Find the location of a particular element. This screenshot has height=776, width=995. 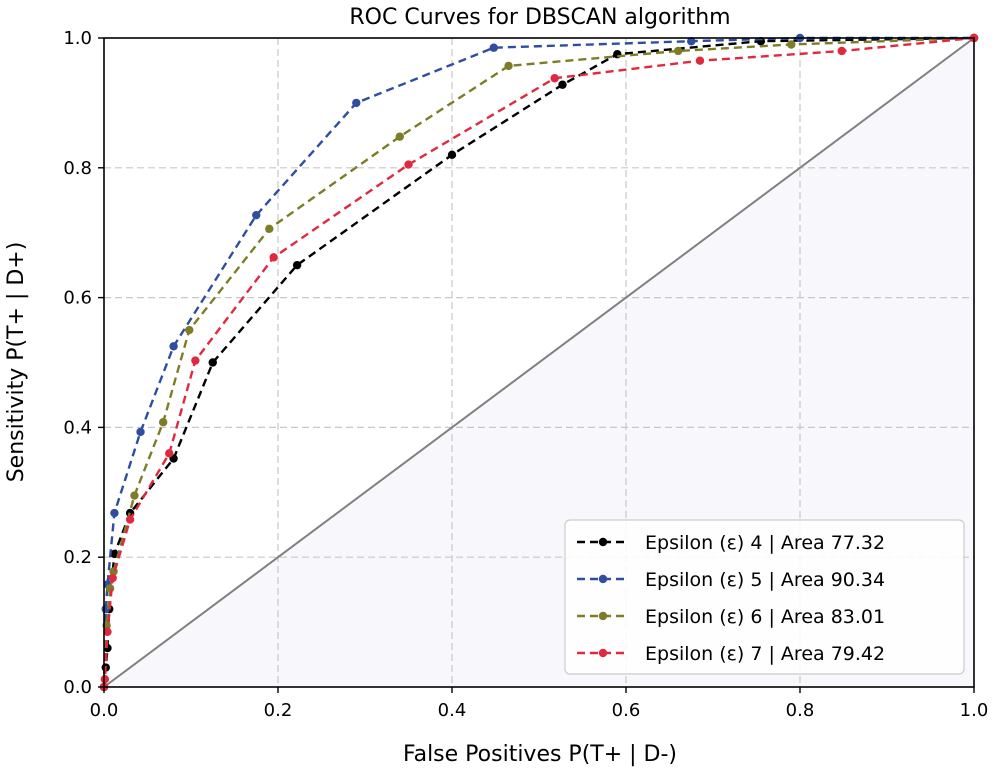

y-tick-label: 1.0 is located at coordinates (77, 38).